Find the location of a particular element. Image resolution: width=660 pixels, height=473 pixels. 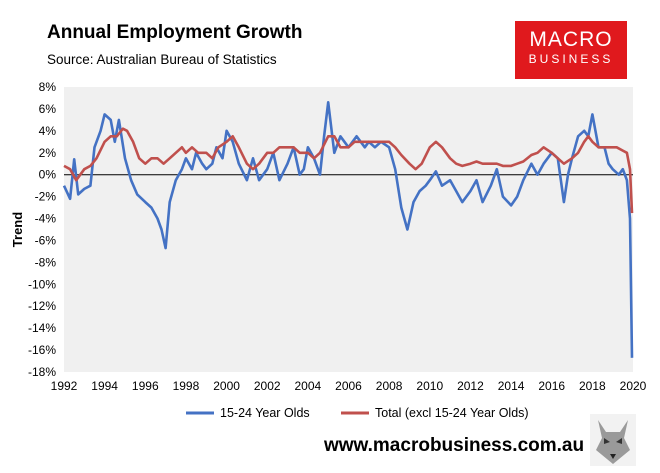

logo-line-1: MACRO is located at coordinates (571, 39).